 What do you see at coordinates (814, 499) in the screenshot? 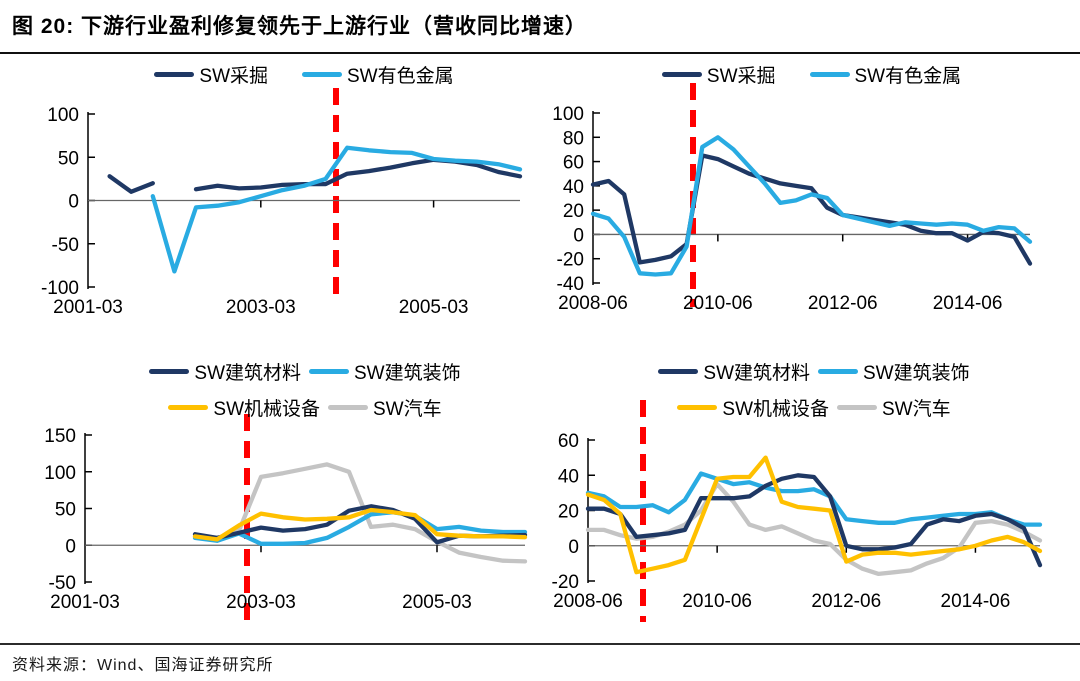
I see `series-line-SW建筑装饰` at bounding box center [814, 499].